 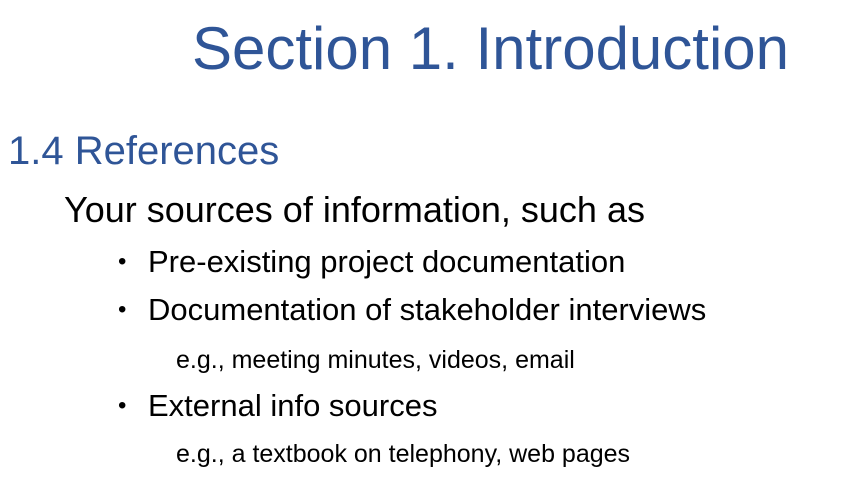 What do you see at coordinates (387, 261) in the screenshot?
I see `bullet-label: Pre-existing project documentation` at bounding box center [387, 261].